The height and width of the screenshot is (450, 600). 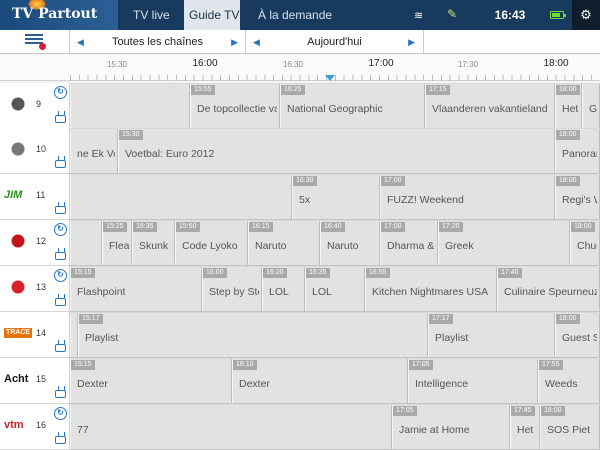 I want to click on program-block: 17:55 Weeds, so click(x=569, y=381).